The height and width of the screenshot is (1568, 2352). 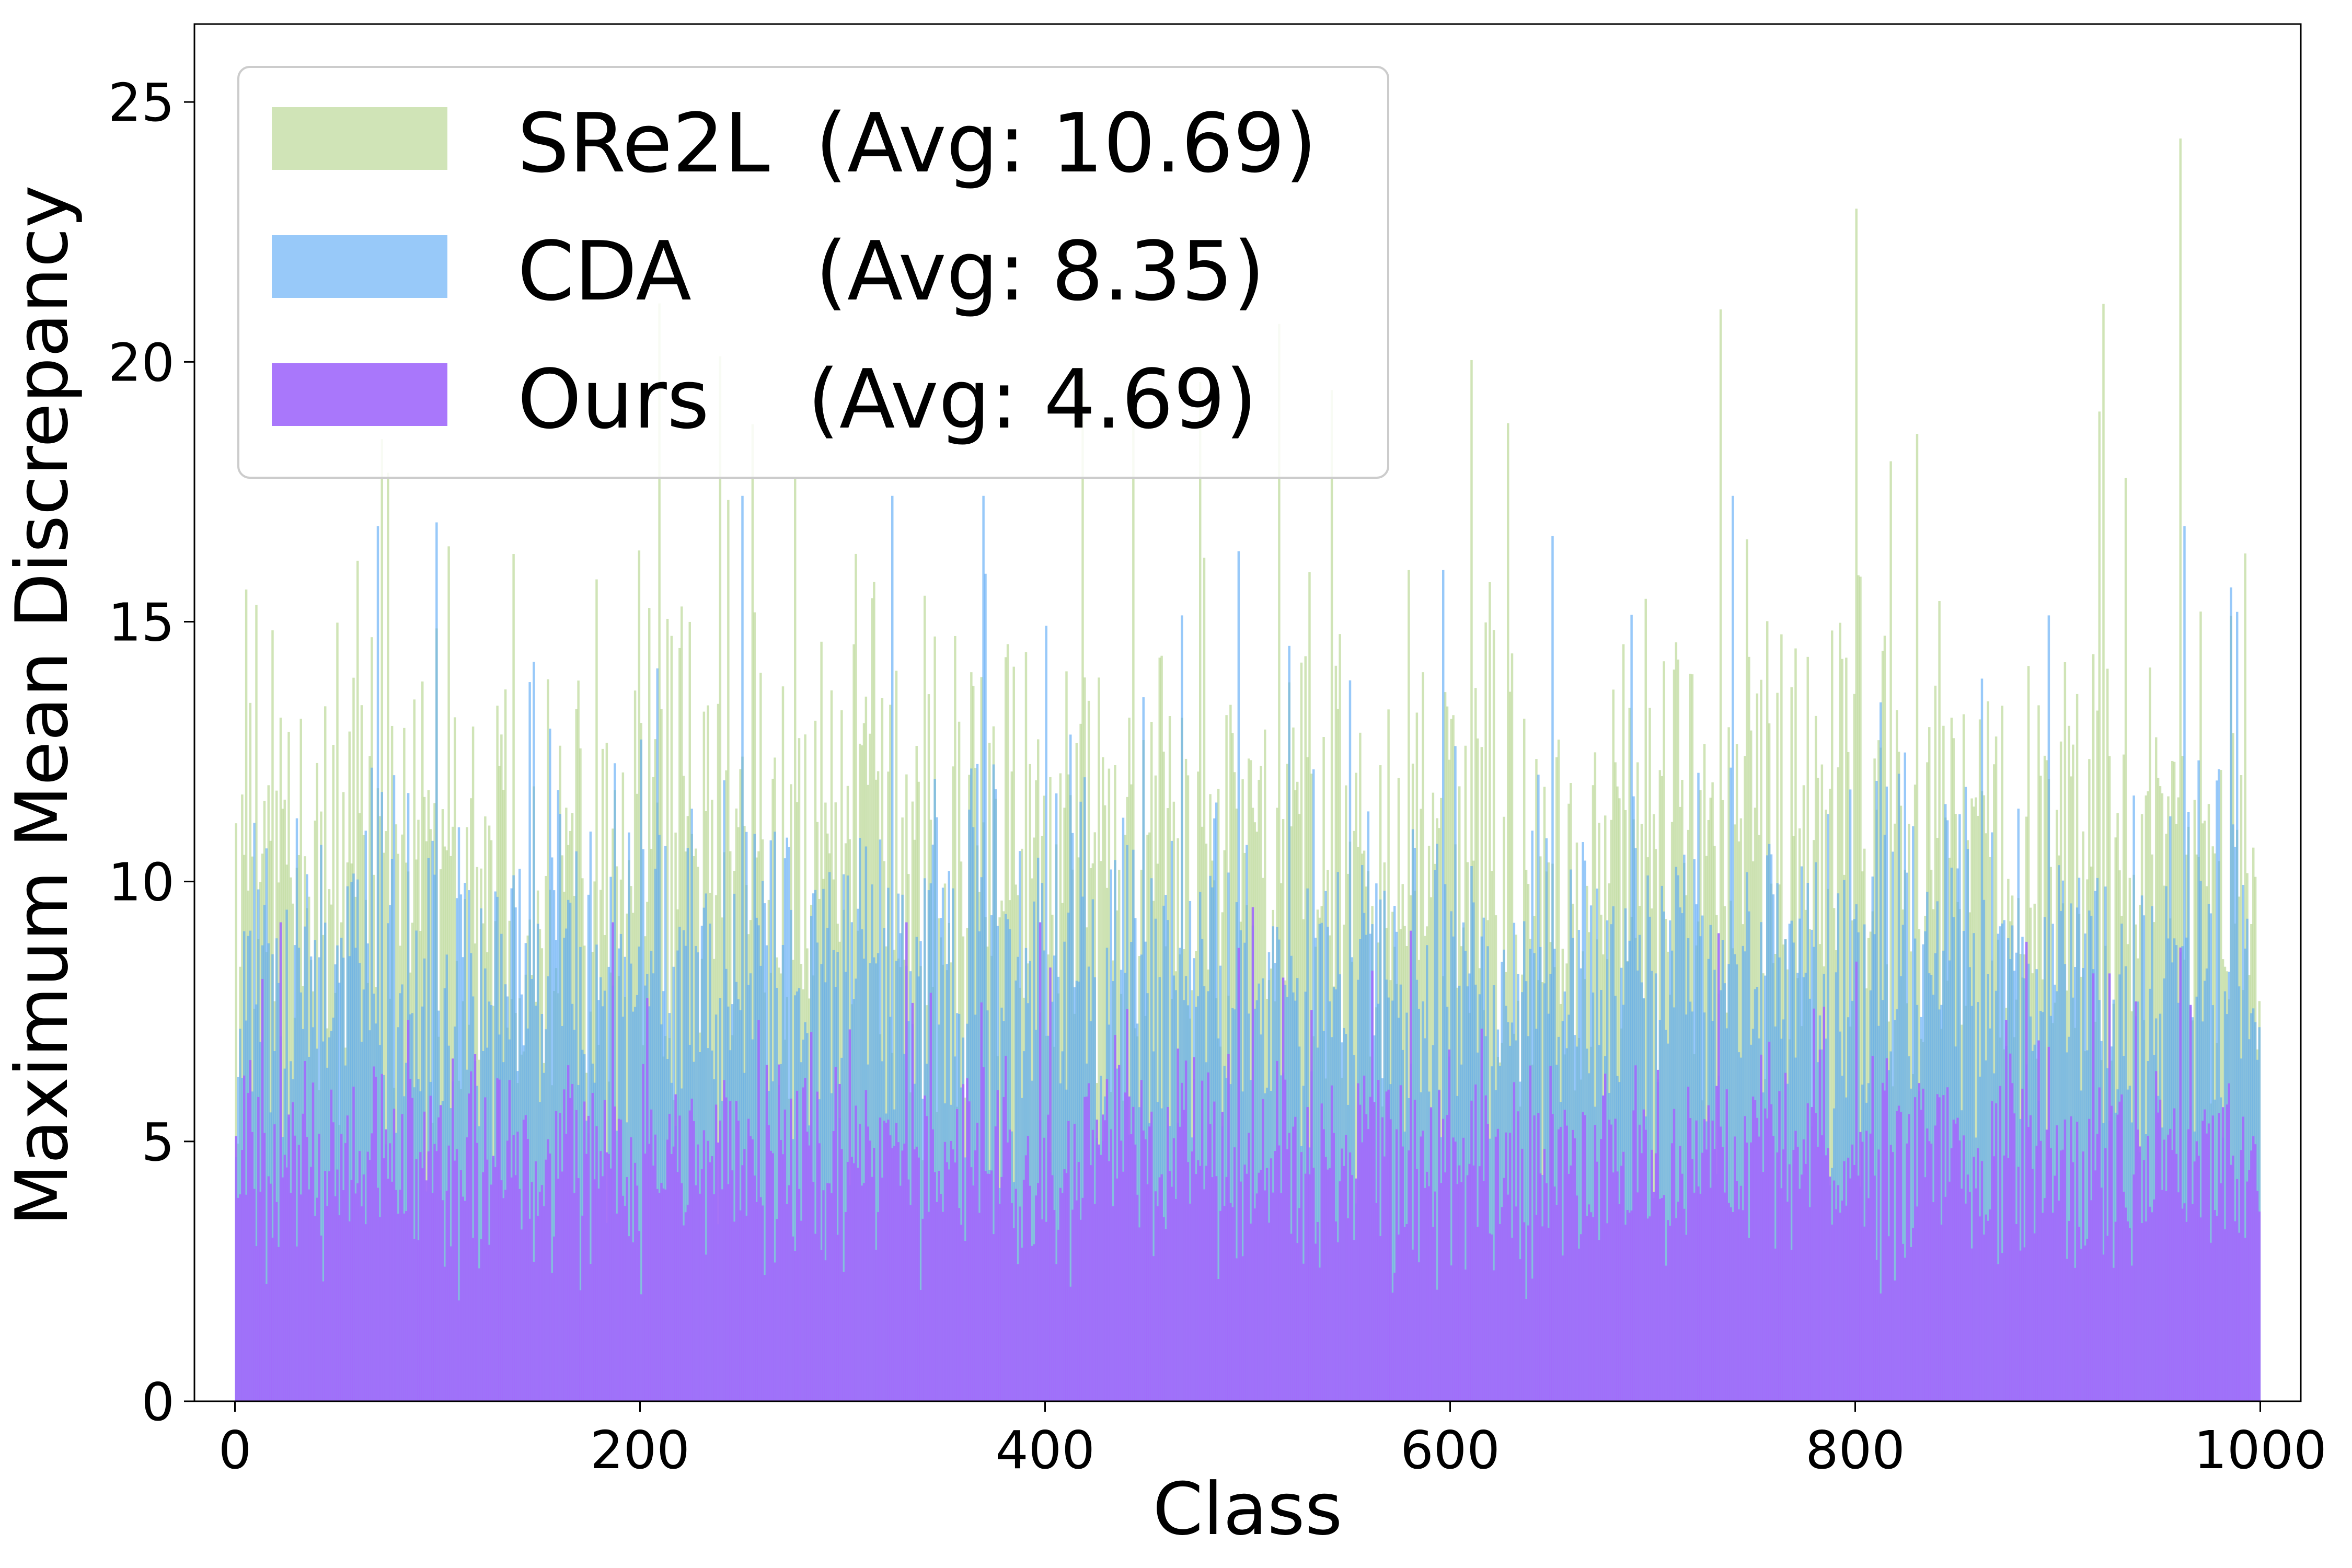 What do you see at coordinates (1032, 399) in the screenshot?
I see `legend-avg-ours: (Avg: 4.69)` at bounding box center [1032, 399].